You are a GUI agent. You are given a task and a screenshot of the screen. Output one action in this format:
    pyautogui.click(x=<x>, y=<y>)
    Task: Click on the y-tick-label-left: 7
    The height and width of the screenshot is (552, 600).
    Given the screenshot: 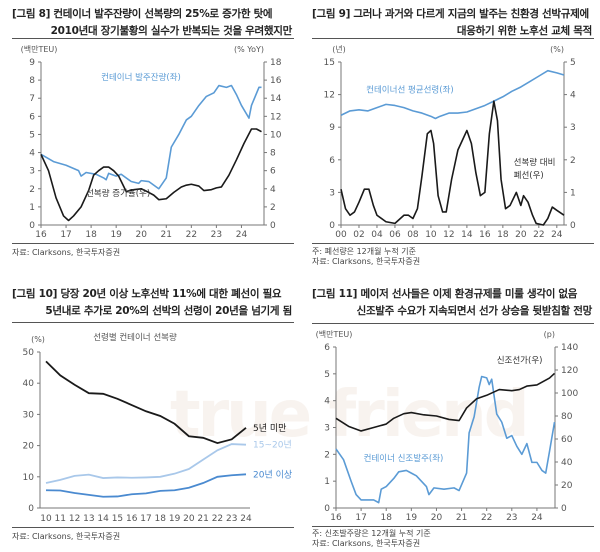 What is the action you would take?
    pyautogui.click(x=32, y=99)
    